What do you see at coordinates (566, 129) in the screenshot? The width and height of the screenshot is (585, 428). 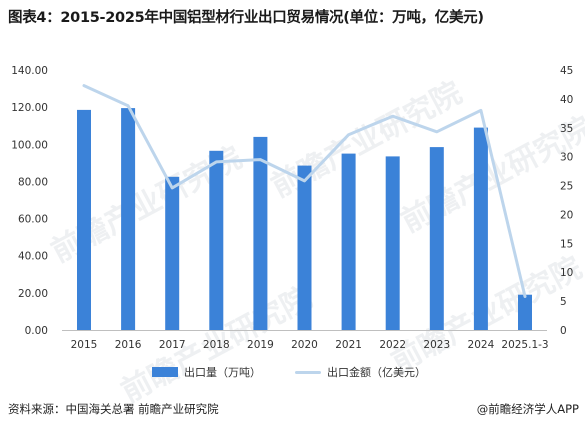 I see `y-right-tick-35: 35` at bounding box center [566, 129].